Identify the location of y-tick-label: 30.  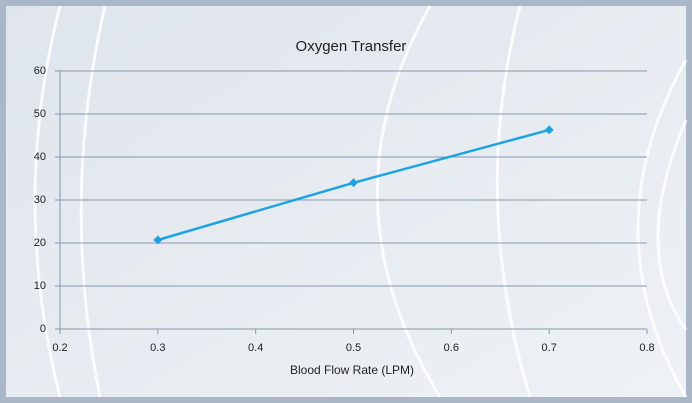
(40, 200).